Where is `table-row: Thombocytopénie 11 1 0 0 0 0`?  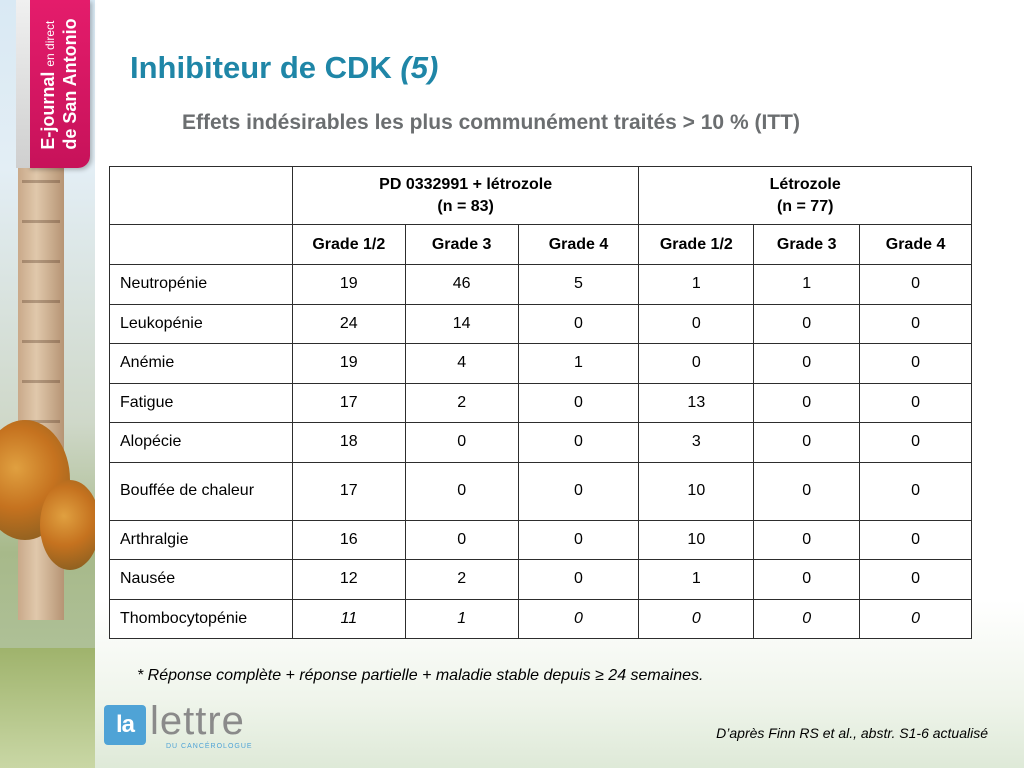 table-row: Thombocytopénie 11 1 0 0 0 0 is located at coordinates (540, 618).